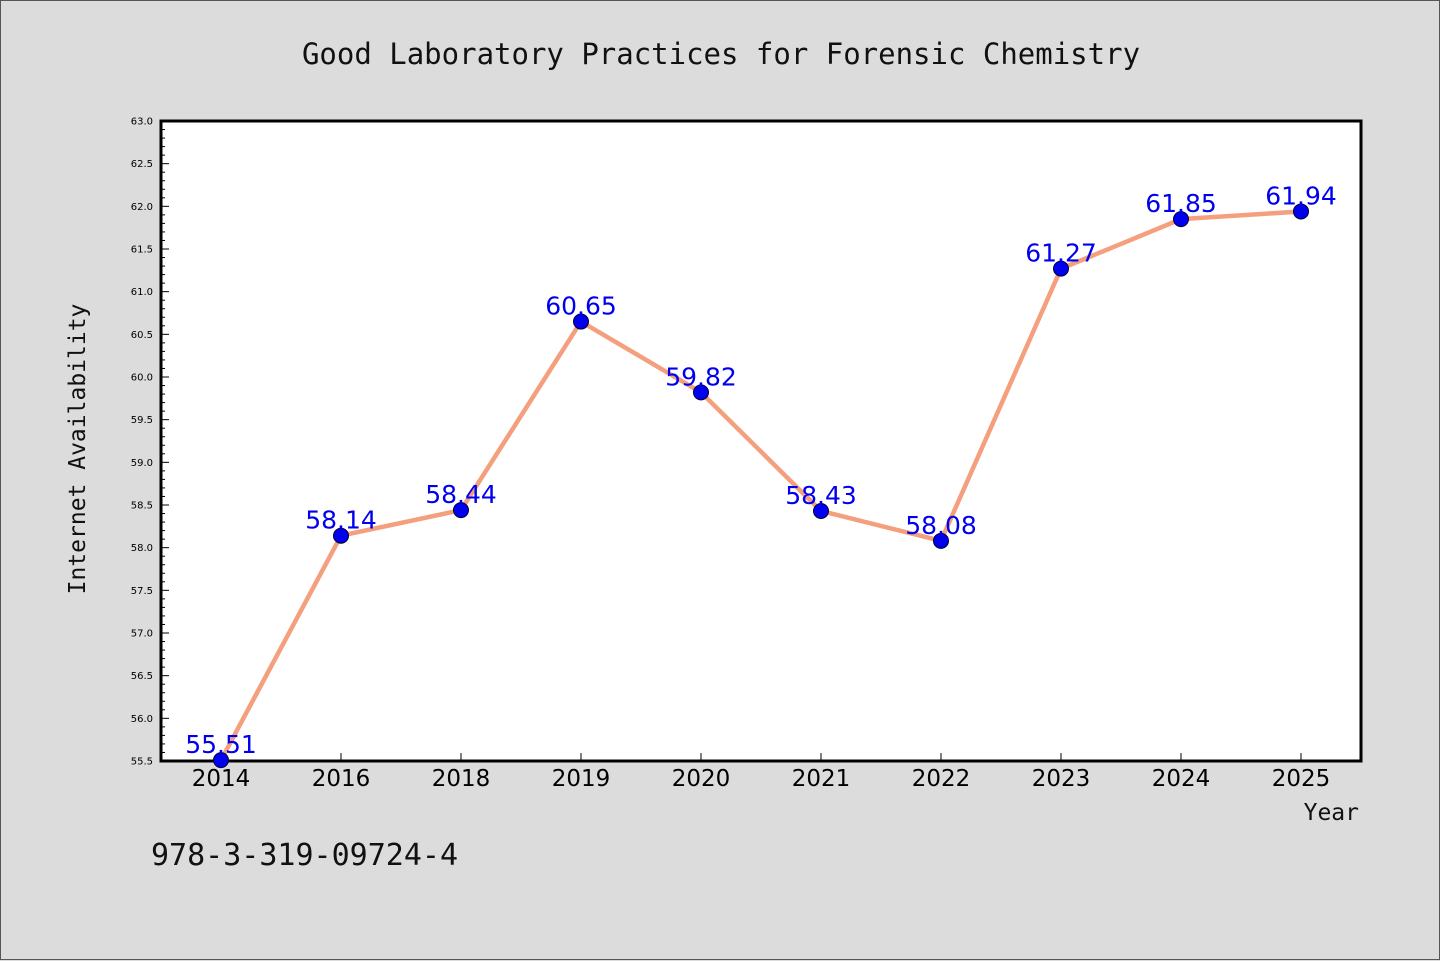 This screenshot has width=1440, height=961. I want to click on y-tick-label: 57.5, so click(142, 591).